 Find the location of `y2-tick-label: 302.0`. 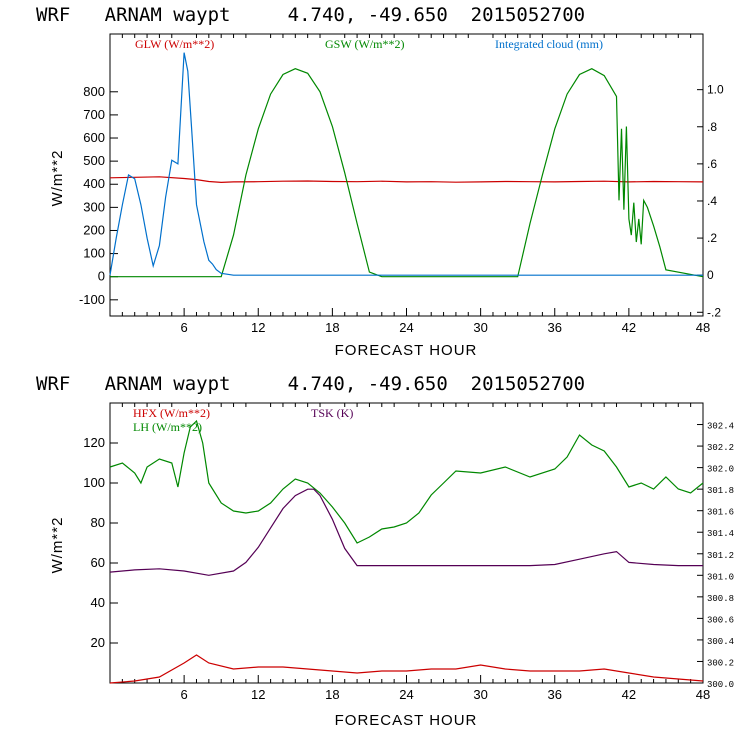

y2-tick-label: 302.0 is located at coordinates (720, 470).